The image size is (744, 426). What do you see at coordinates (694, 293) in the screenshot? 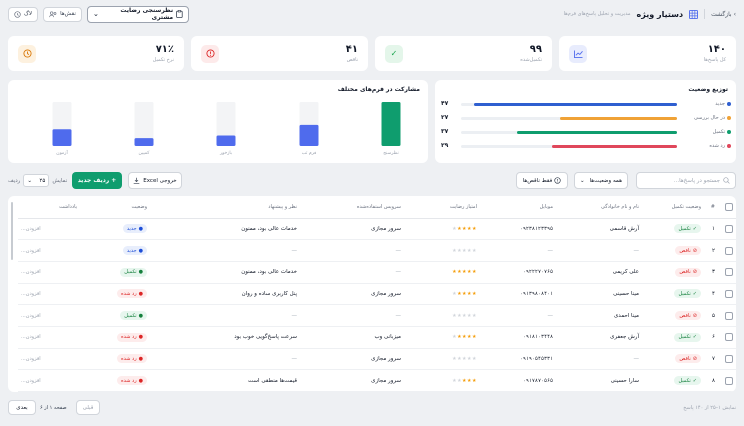
I see `check-icon: ✓` at bounding box center [694, 293].